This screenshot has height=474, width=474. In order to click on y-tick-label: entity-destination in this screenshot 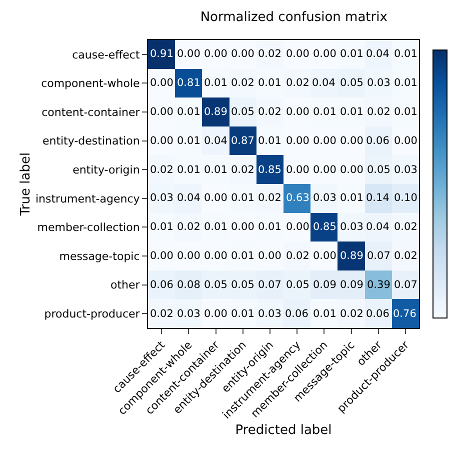, I will do `click(91, 141)`.